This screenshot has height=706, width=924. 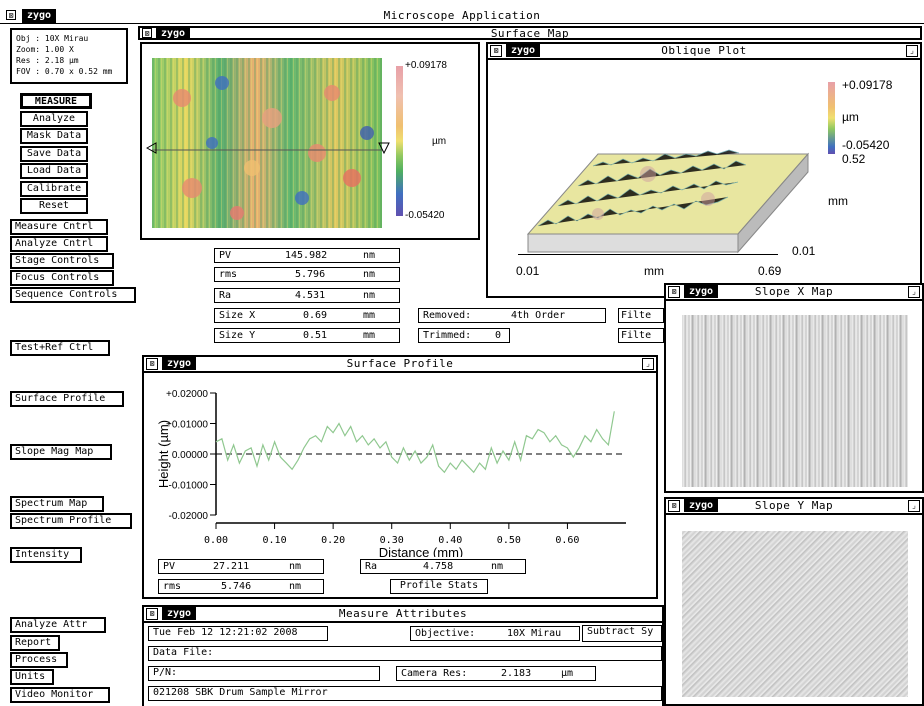 I want to click on slope-x-image, so click(x=795, y=401).